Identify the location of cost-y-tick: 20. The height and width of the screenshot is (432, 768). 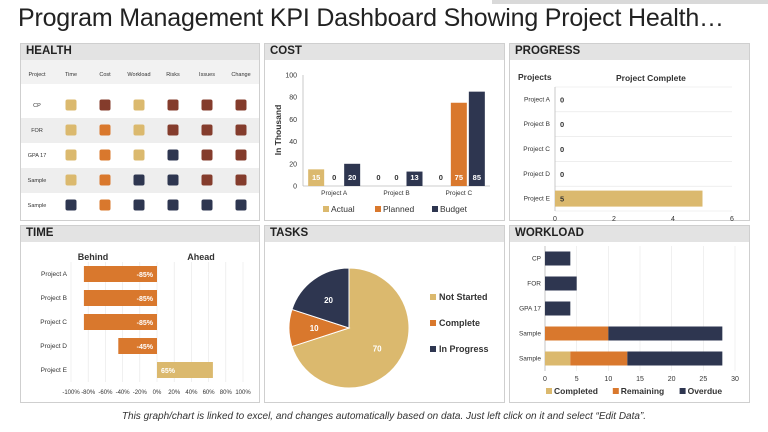
(293, 164).